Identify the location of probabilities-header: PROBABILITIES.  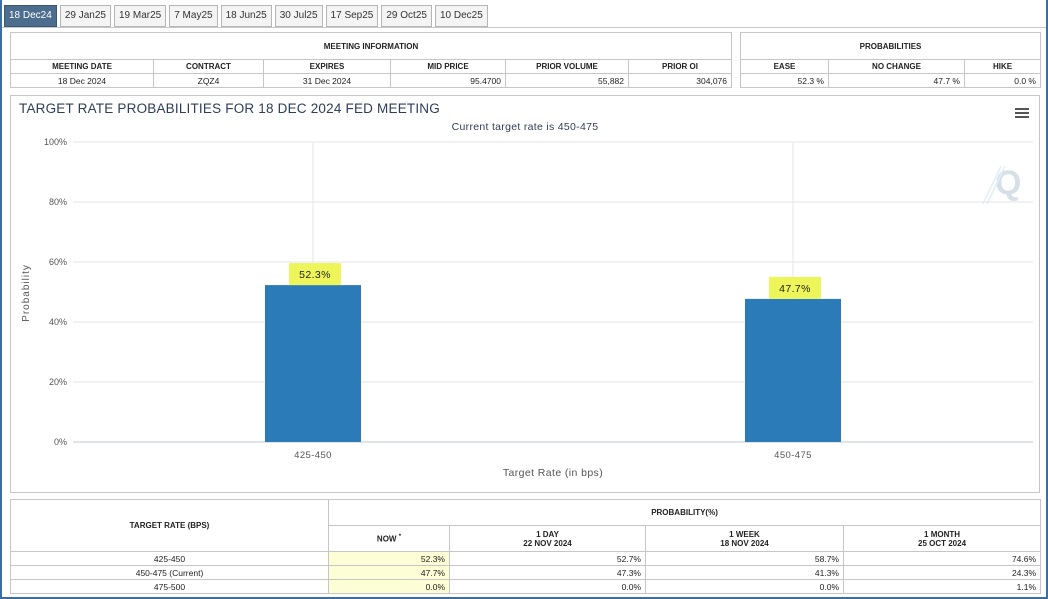
(890, 46).